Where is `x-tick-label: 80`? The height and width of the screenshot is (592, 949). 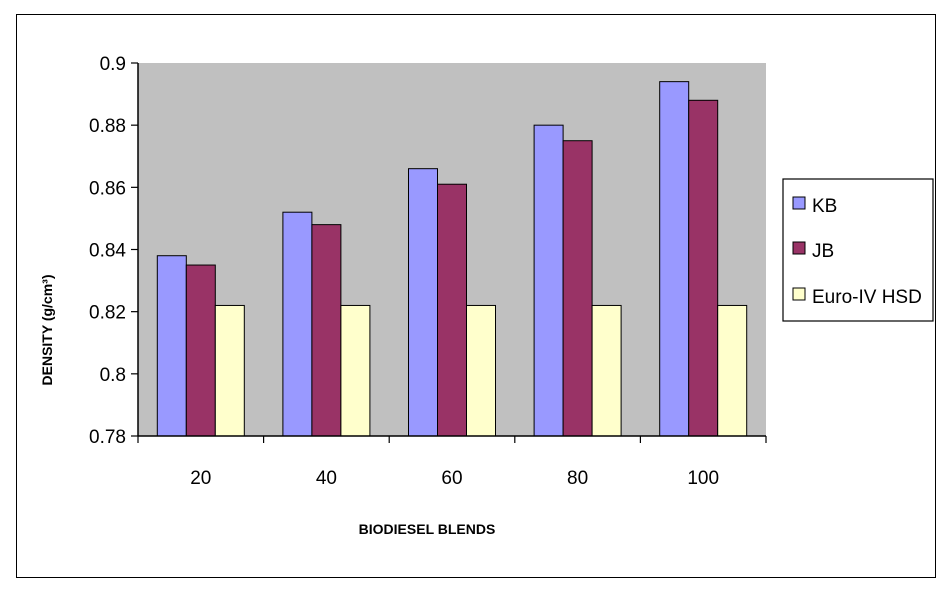 x-tick-label: 80 is located at coordinates (577, 478).